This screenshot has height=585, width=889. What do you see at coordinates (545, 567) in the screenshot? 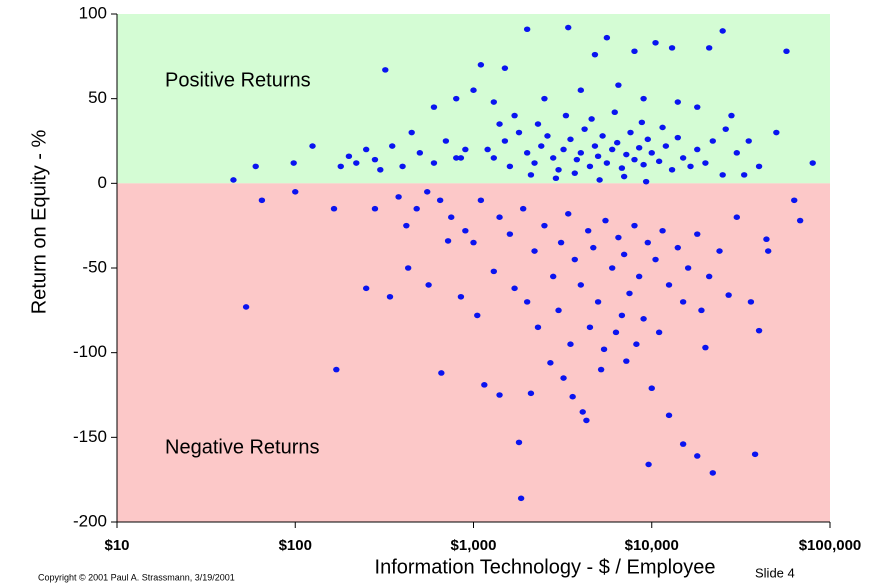
I see `x-axis-label: Information Technology - $ / Employee` at bounding box center [545, 567].